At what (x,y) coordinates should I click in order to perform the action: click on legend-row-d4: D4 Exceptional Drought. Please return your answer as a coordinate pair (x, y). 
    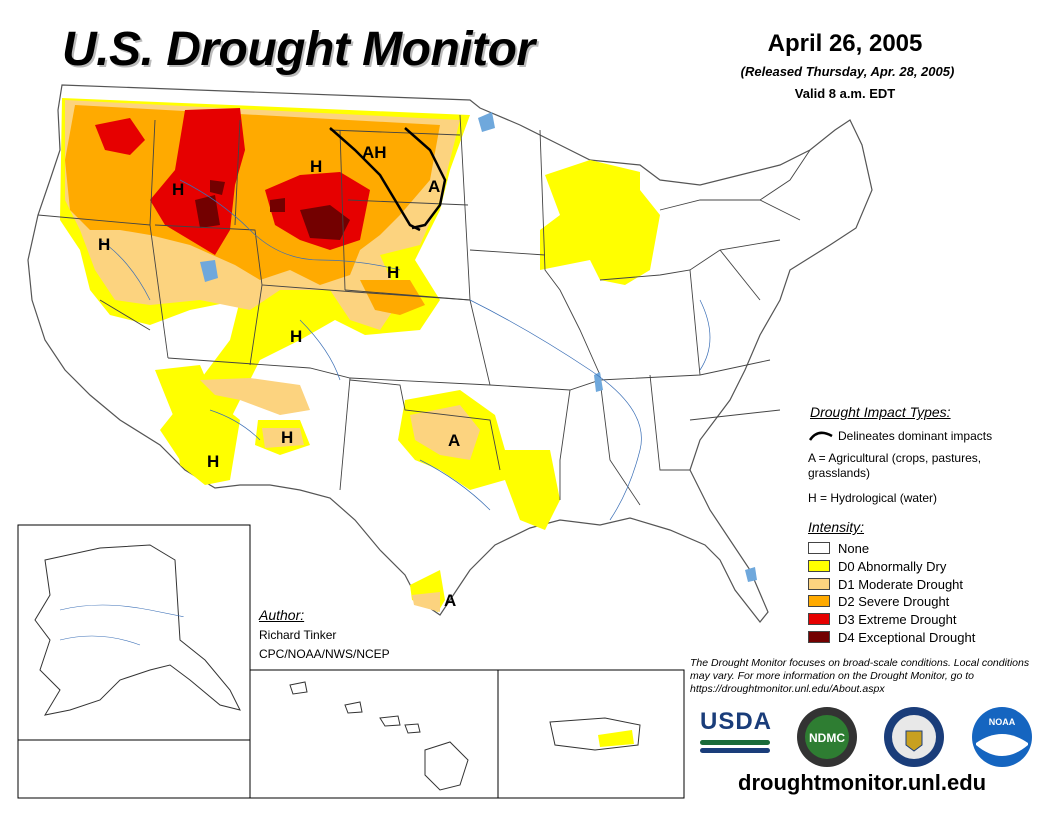
    Looking at the image, I should click on (891, 637).